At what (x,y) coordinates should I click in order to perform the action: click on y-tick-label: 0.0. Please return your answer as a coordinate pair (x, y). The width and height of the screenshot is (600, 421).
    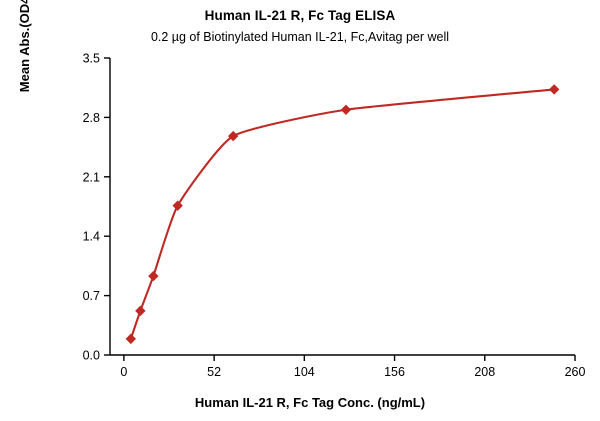
    Looking at the image, I should click on (91, 356).